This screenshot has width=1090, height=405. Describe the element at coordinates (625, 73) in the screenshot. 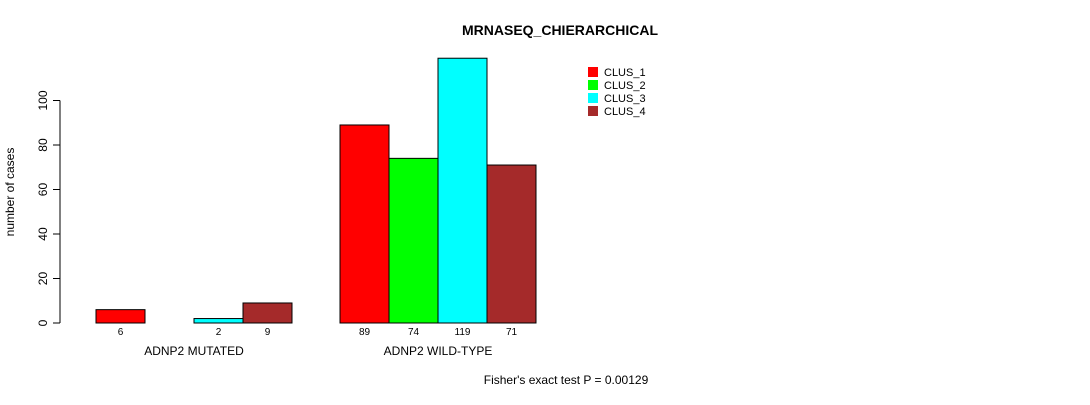

I see `legend-label: CLUS_1` at that location.